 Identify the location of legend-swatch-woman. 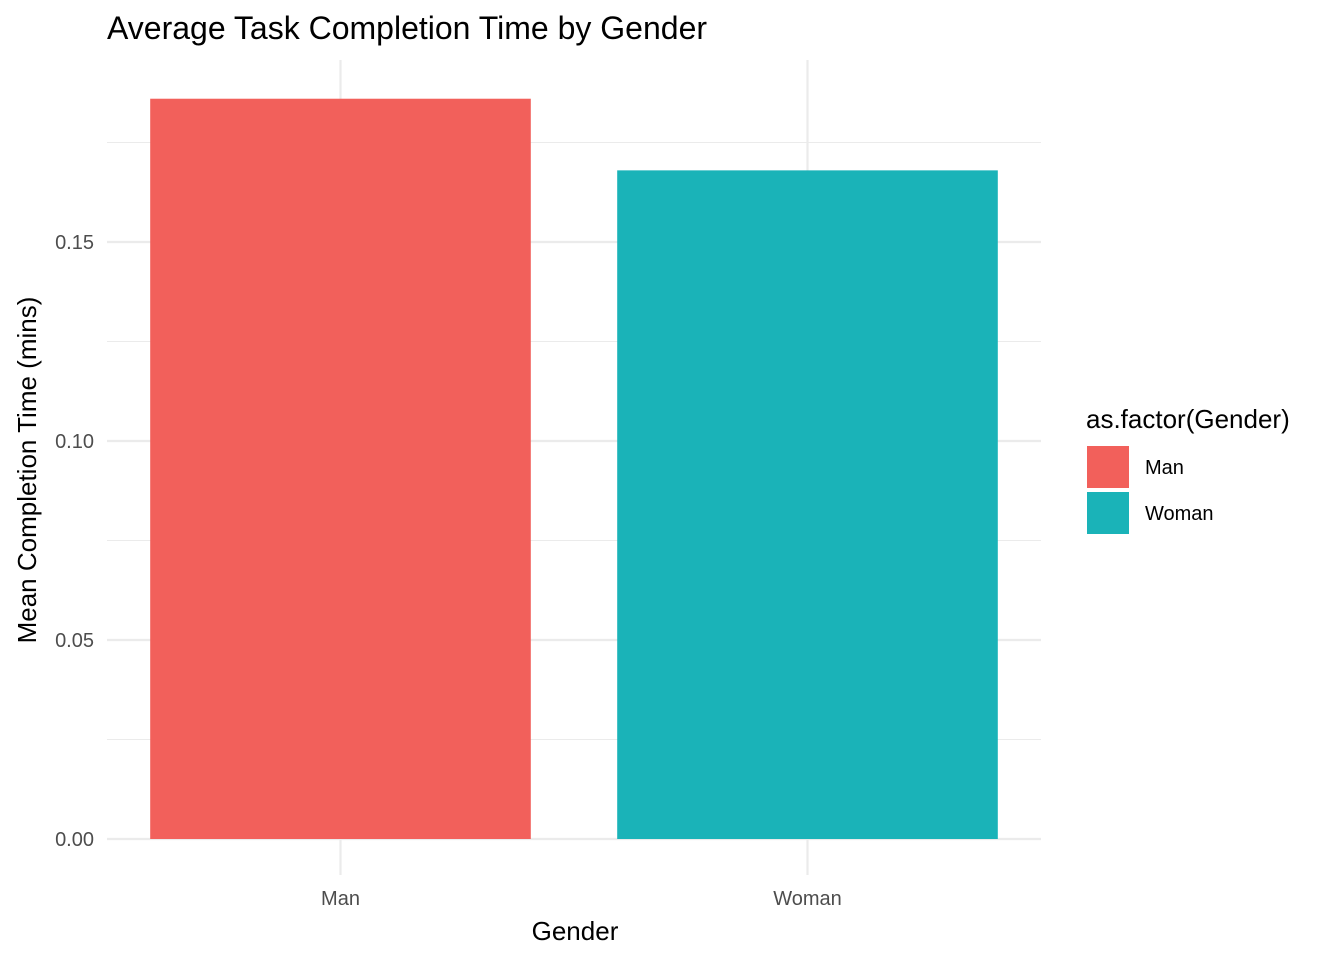
(1108, 513).